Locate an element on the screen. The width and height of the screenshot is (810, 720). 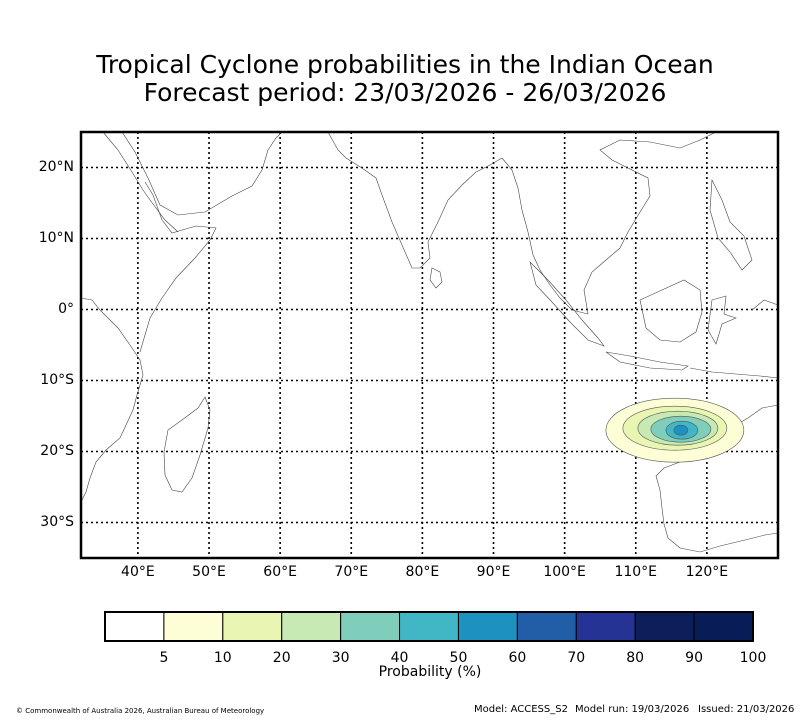
lon-label: 50°E is located at coordinates (209, 572).